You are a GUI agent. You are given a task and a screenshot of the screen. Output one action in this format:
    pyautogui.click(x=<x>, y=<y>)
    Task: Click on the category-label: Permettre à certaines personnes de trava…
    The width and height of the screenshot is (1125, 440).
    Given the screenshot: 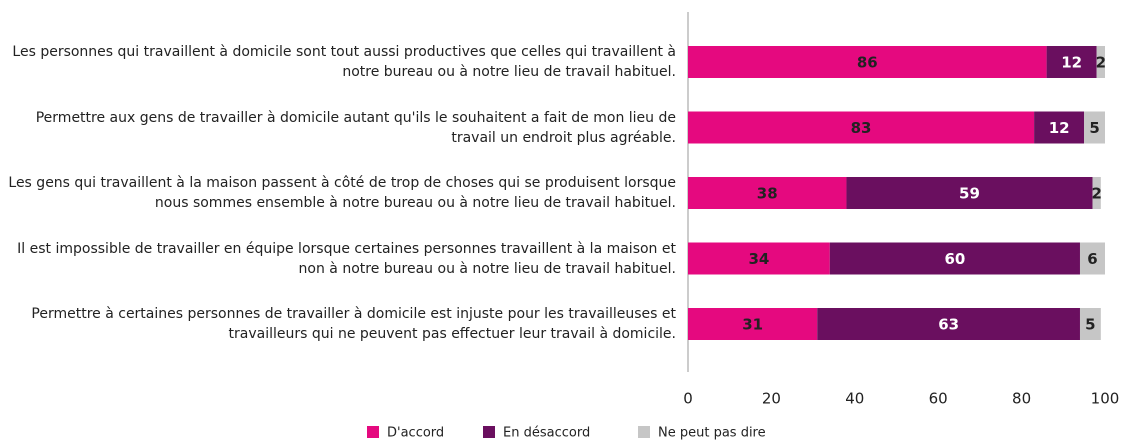 What is the action you would take?
    pyautogui.click(x=353, y=324)
    